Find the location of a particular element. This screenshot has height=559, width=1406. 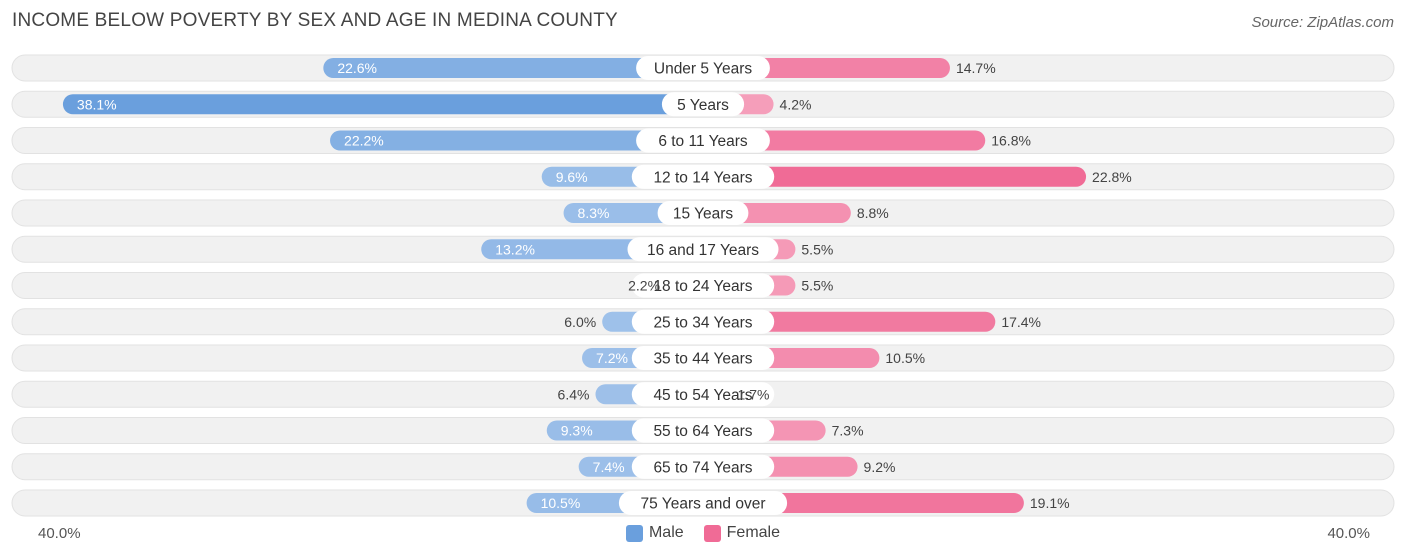

category-label: 12 to 14 Years is located at coordinates (702, 177).